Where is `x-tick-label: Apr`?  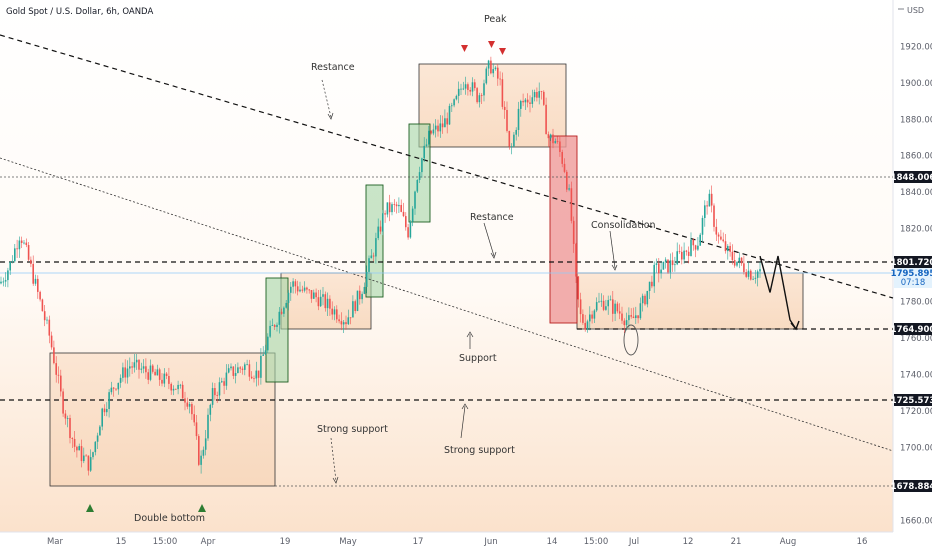
x-tick-label: Apr is located at coordinates (208, 542).